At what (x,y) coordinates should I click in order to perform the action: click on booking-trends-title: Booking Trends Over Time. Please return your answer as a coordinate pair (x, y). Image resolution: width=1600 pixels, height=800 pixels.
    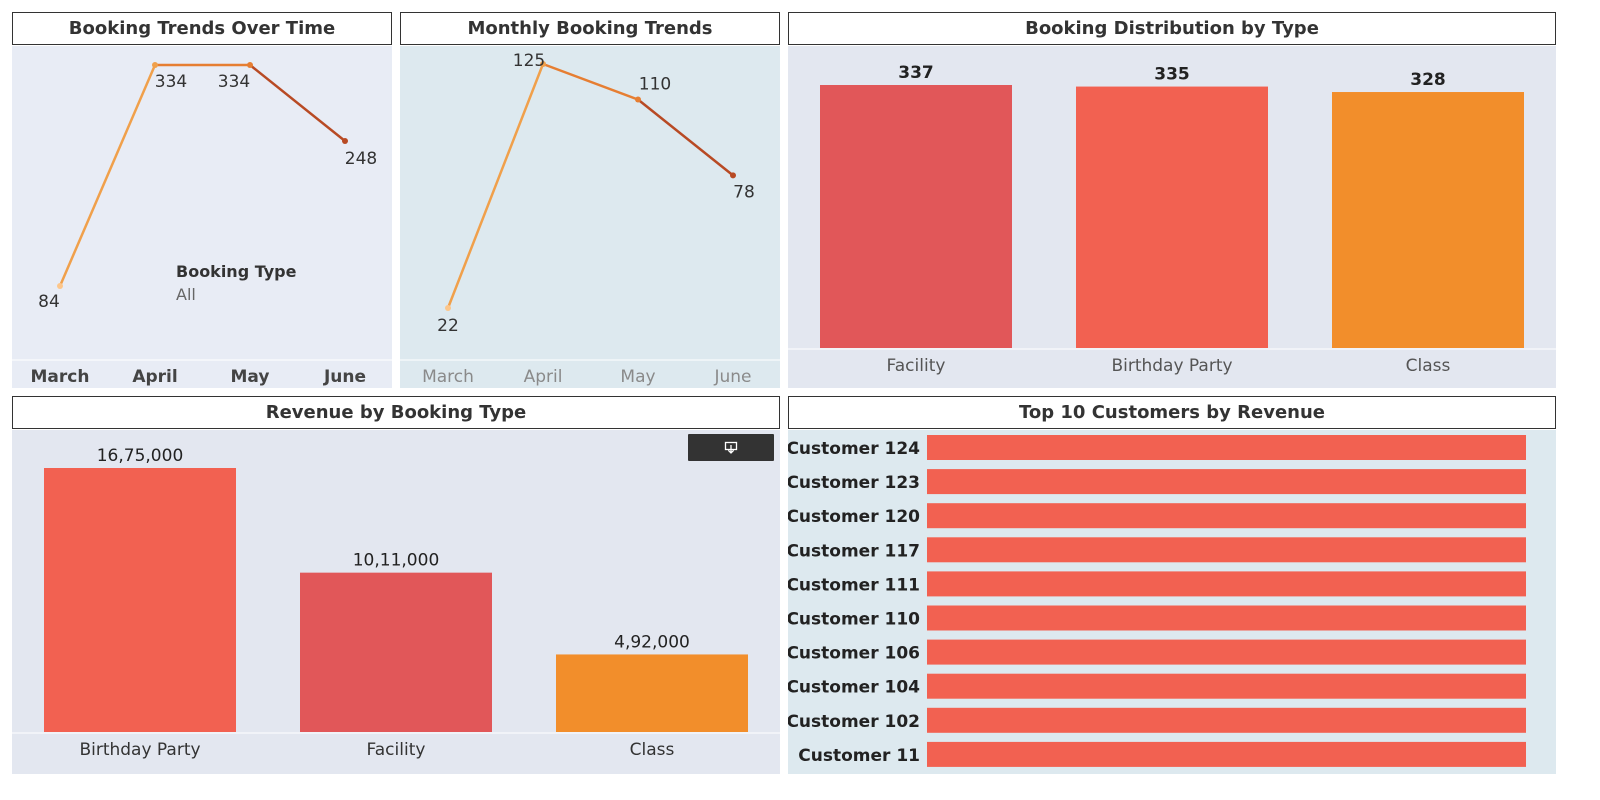
    Looking at the image, I should click on (202, 28).